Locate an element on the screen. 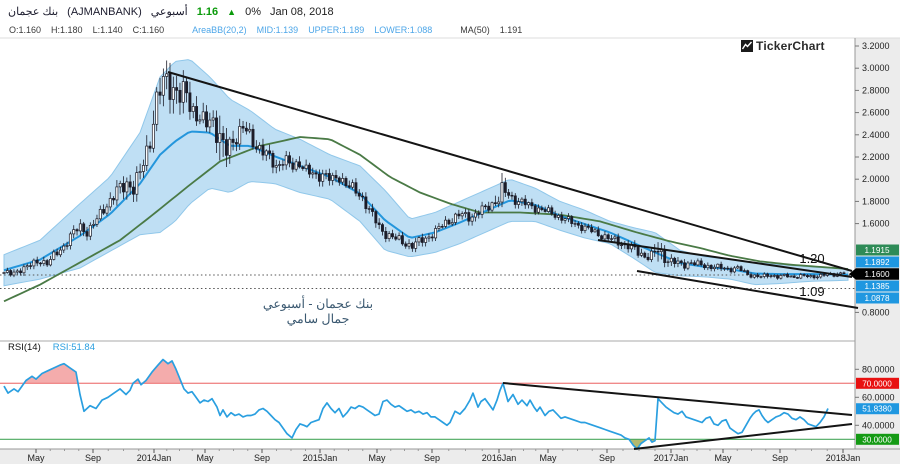  ma50-legend: MA(50) is located at coordinates (475, 30).